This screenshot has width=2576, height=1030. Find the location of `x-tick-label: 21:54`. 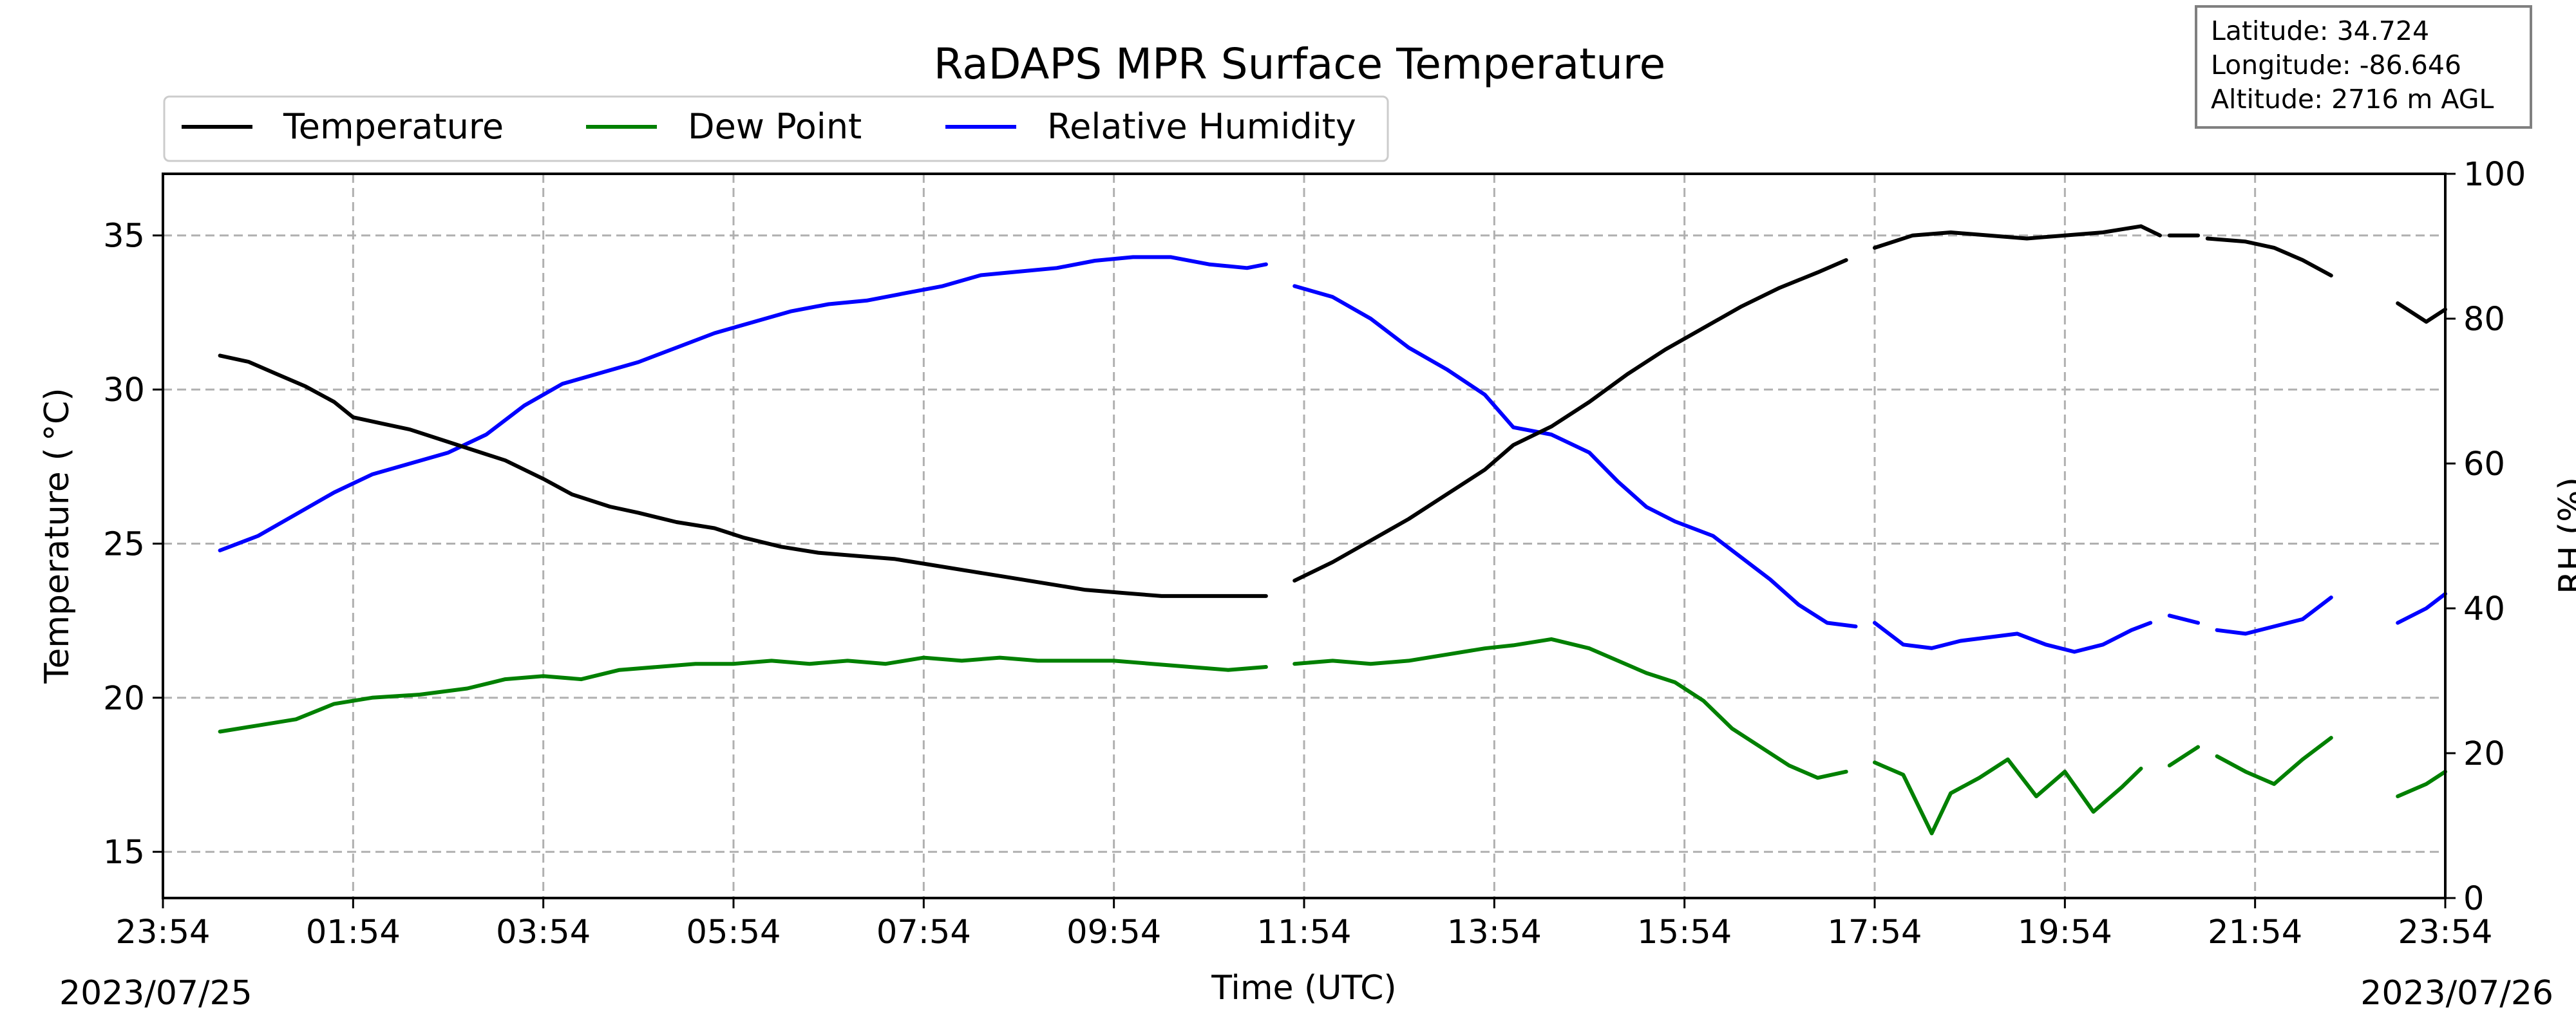

x-tick-label: 21:54 is located at coordinates (2255, 932).